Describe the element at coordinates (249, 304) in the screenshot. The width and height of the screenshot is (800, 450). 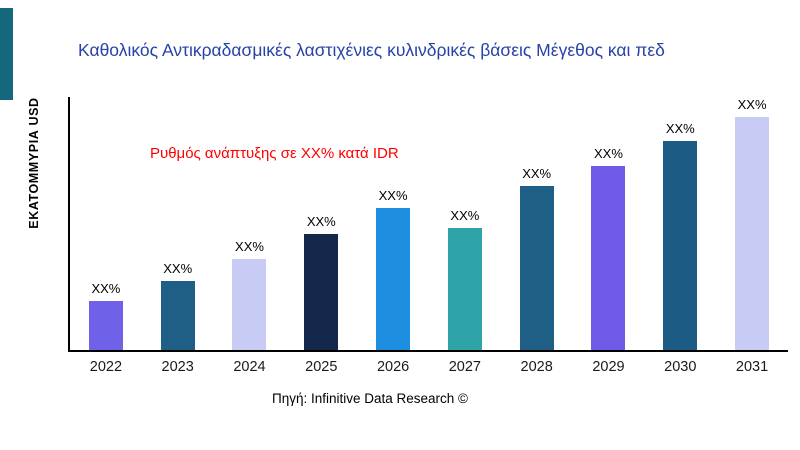
I see `bar-2024` at that location.